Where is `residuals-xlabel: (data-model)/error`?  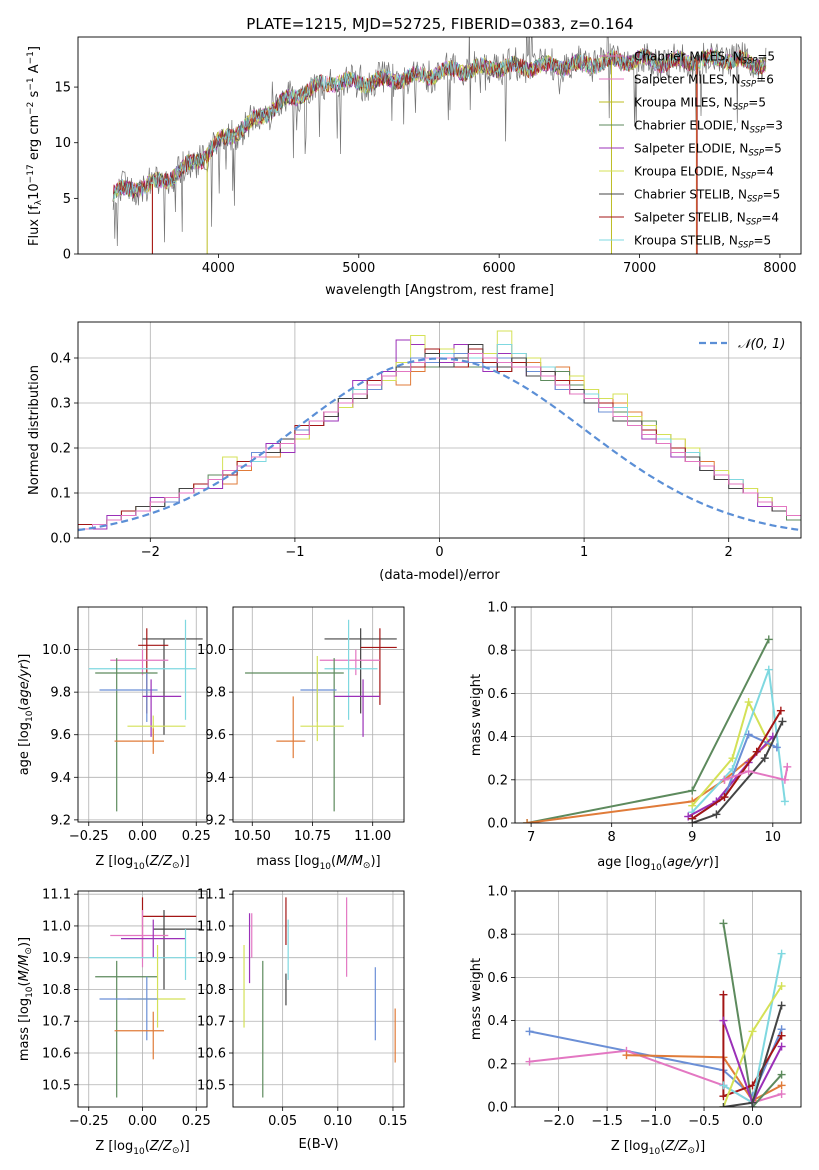
residuals-xlabel: (data-model)/error is located at coordinates (439, 575).